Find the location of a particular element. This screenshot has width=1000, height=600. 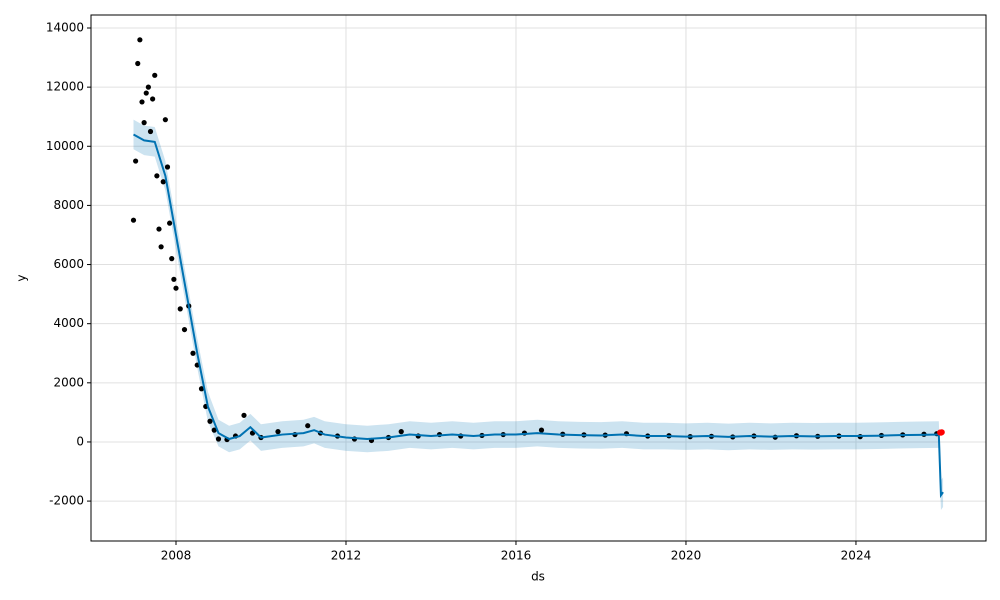

highlight-point is located at coordinates (941, 432).